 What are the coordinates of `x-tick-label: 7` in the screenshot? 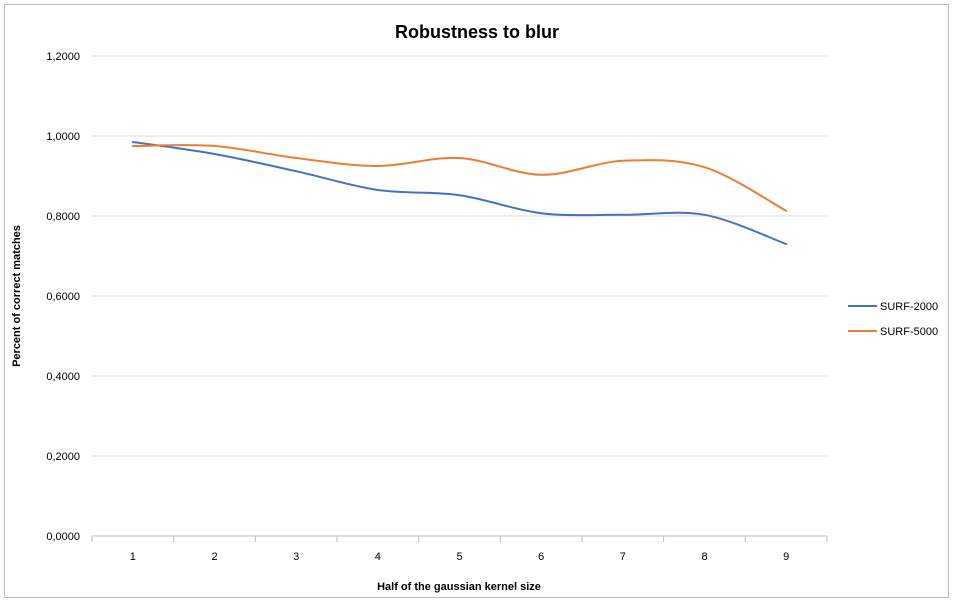 It's located at (623, 557).